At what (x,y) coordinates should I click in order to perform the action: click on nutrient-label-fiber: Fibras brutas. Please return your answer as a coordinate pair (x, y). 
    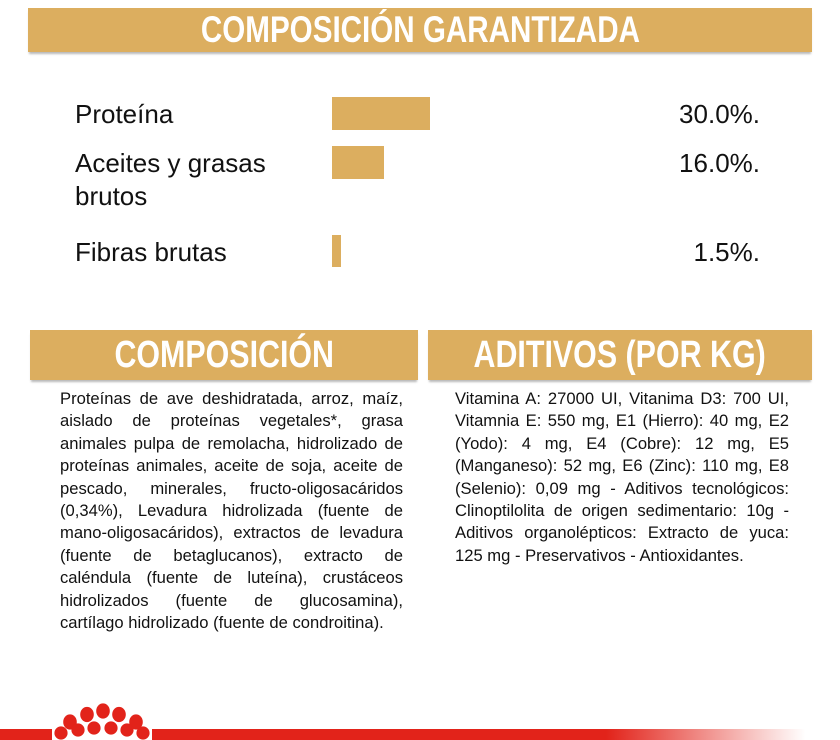
    Looking at the image, I should click on (151, 252).